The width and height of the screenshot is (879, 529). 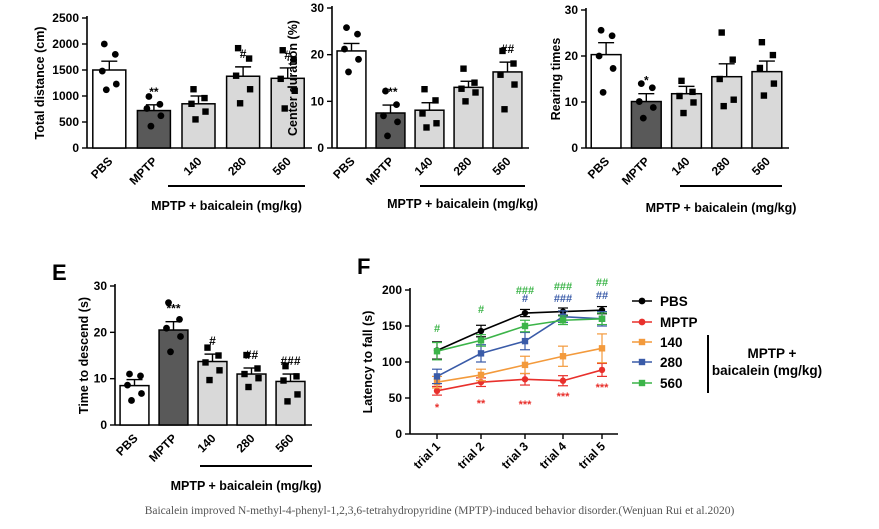 I want to click on bar-mptp, so click(x=646, y=124).